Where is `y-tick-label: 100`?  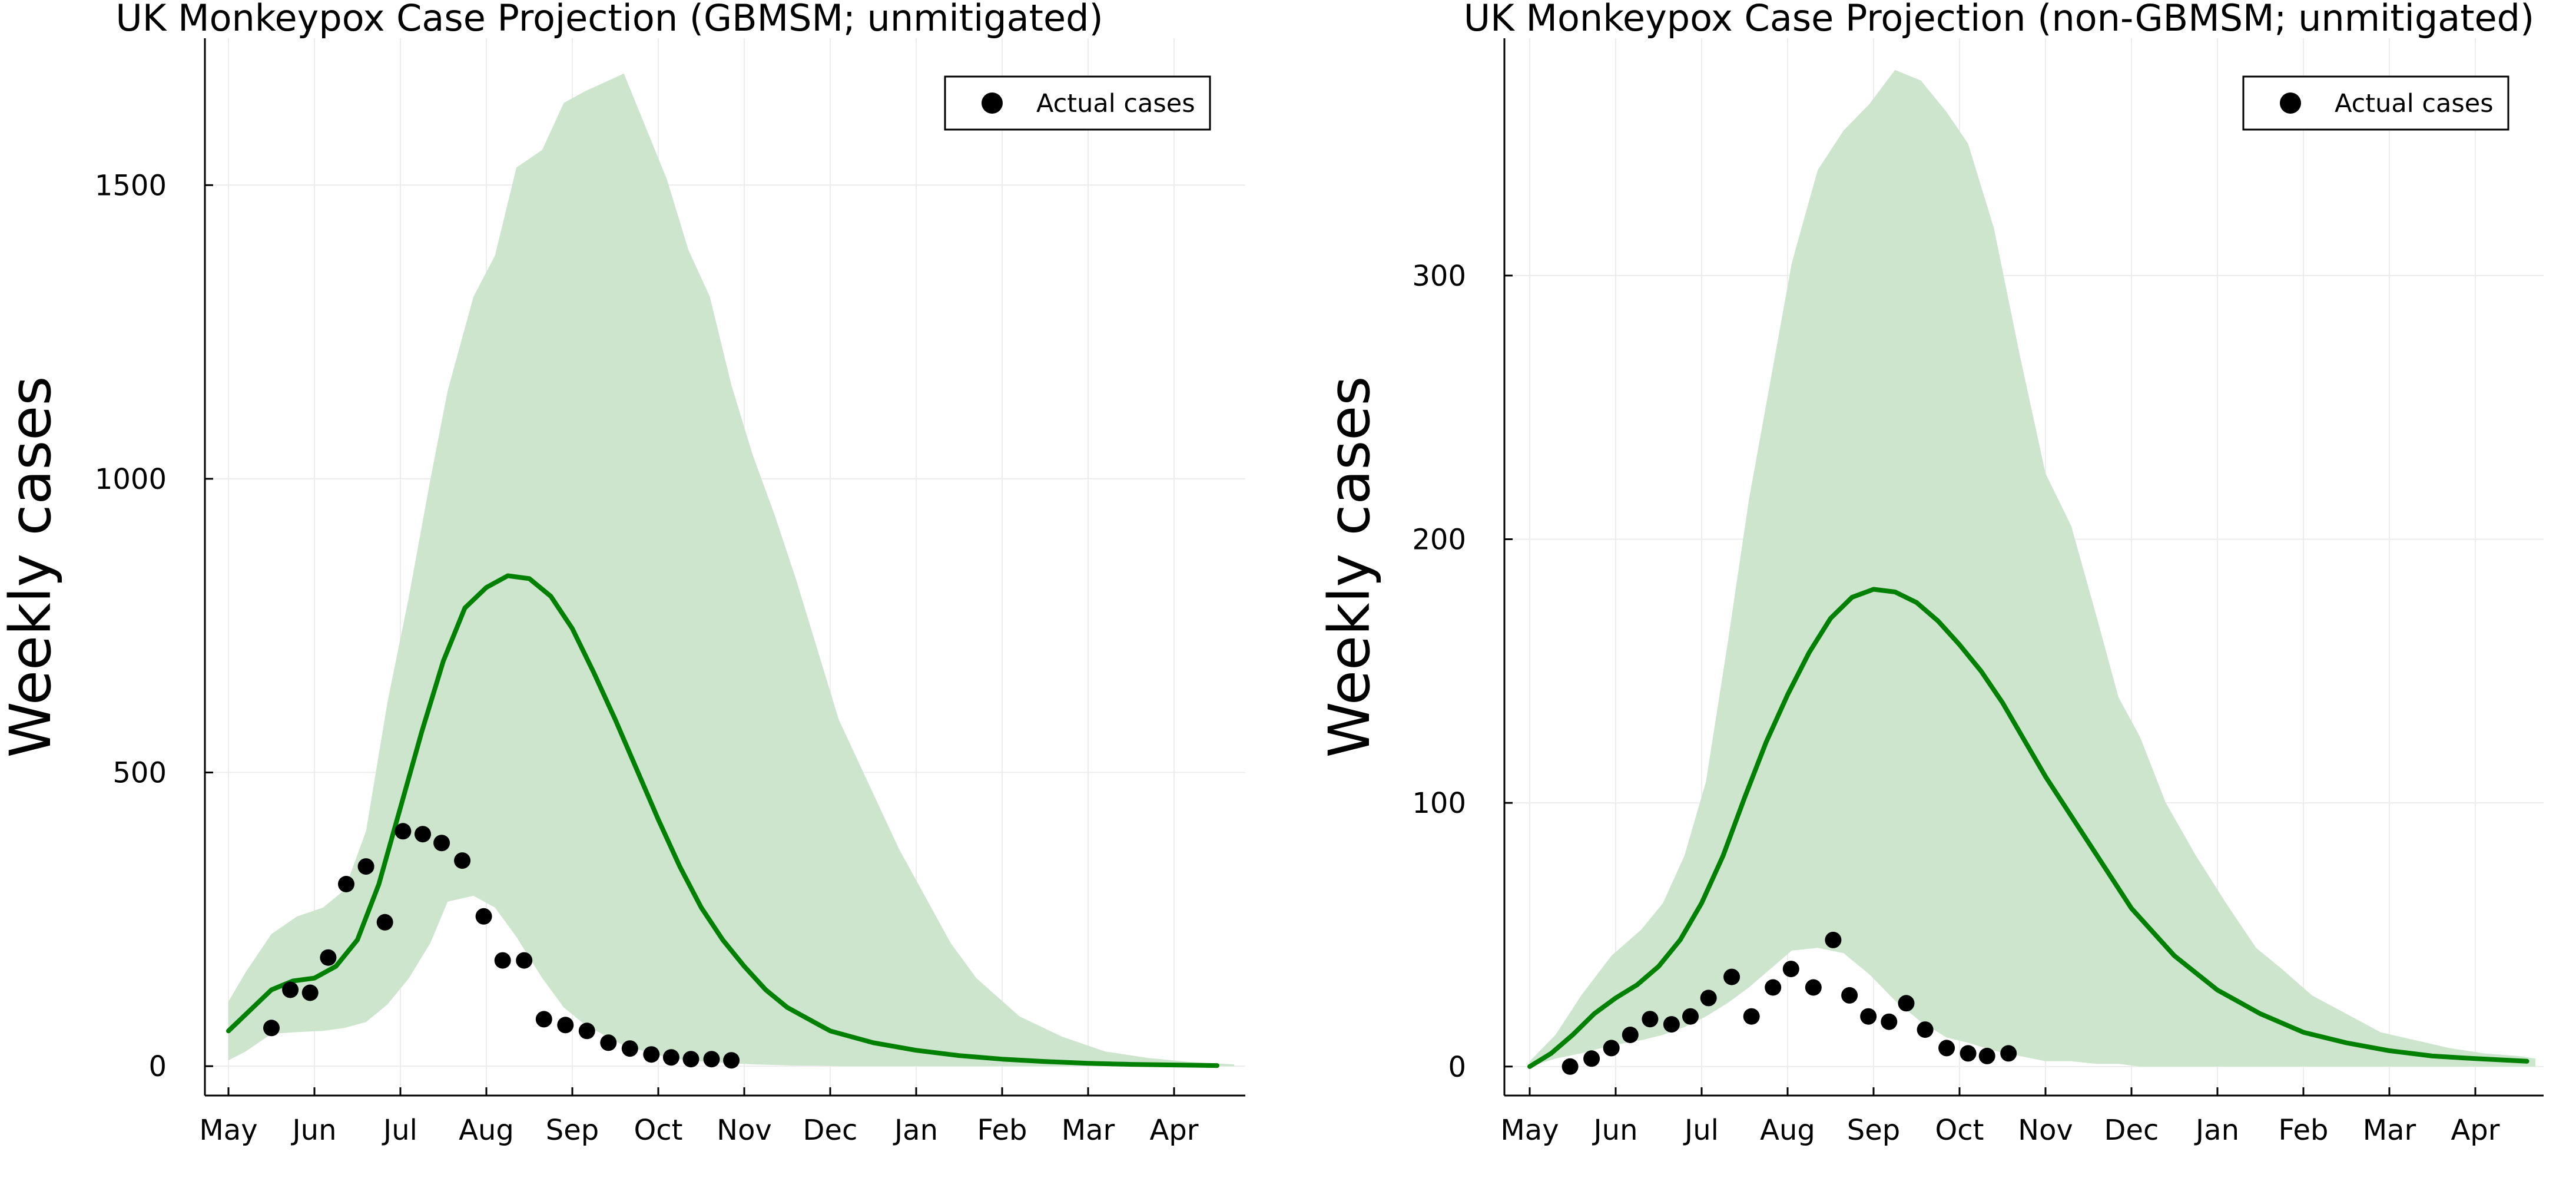
y-tick-label: 100 is located at coordinates (1439, 803).